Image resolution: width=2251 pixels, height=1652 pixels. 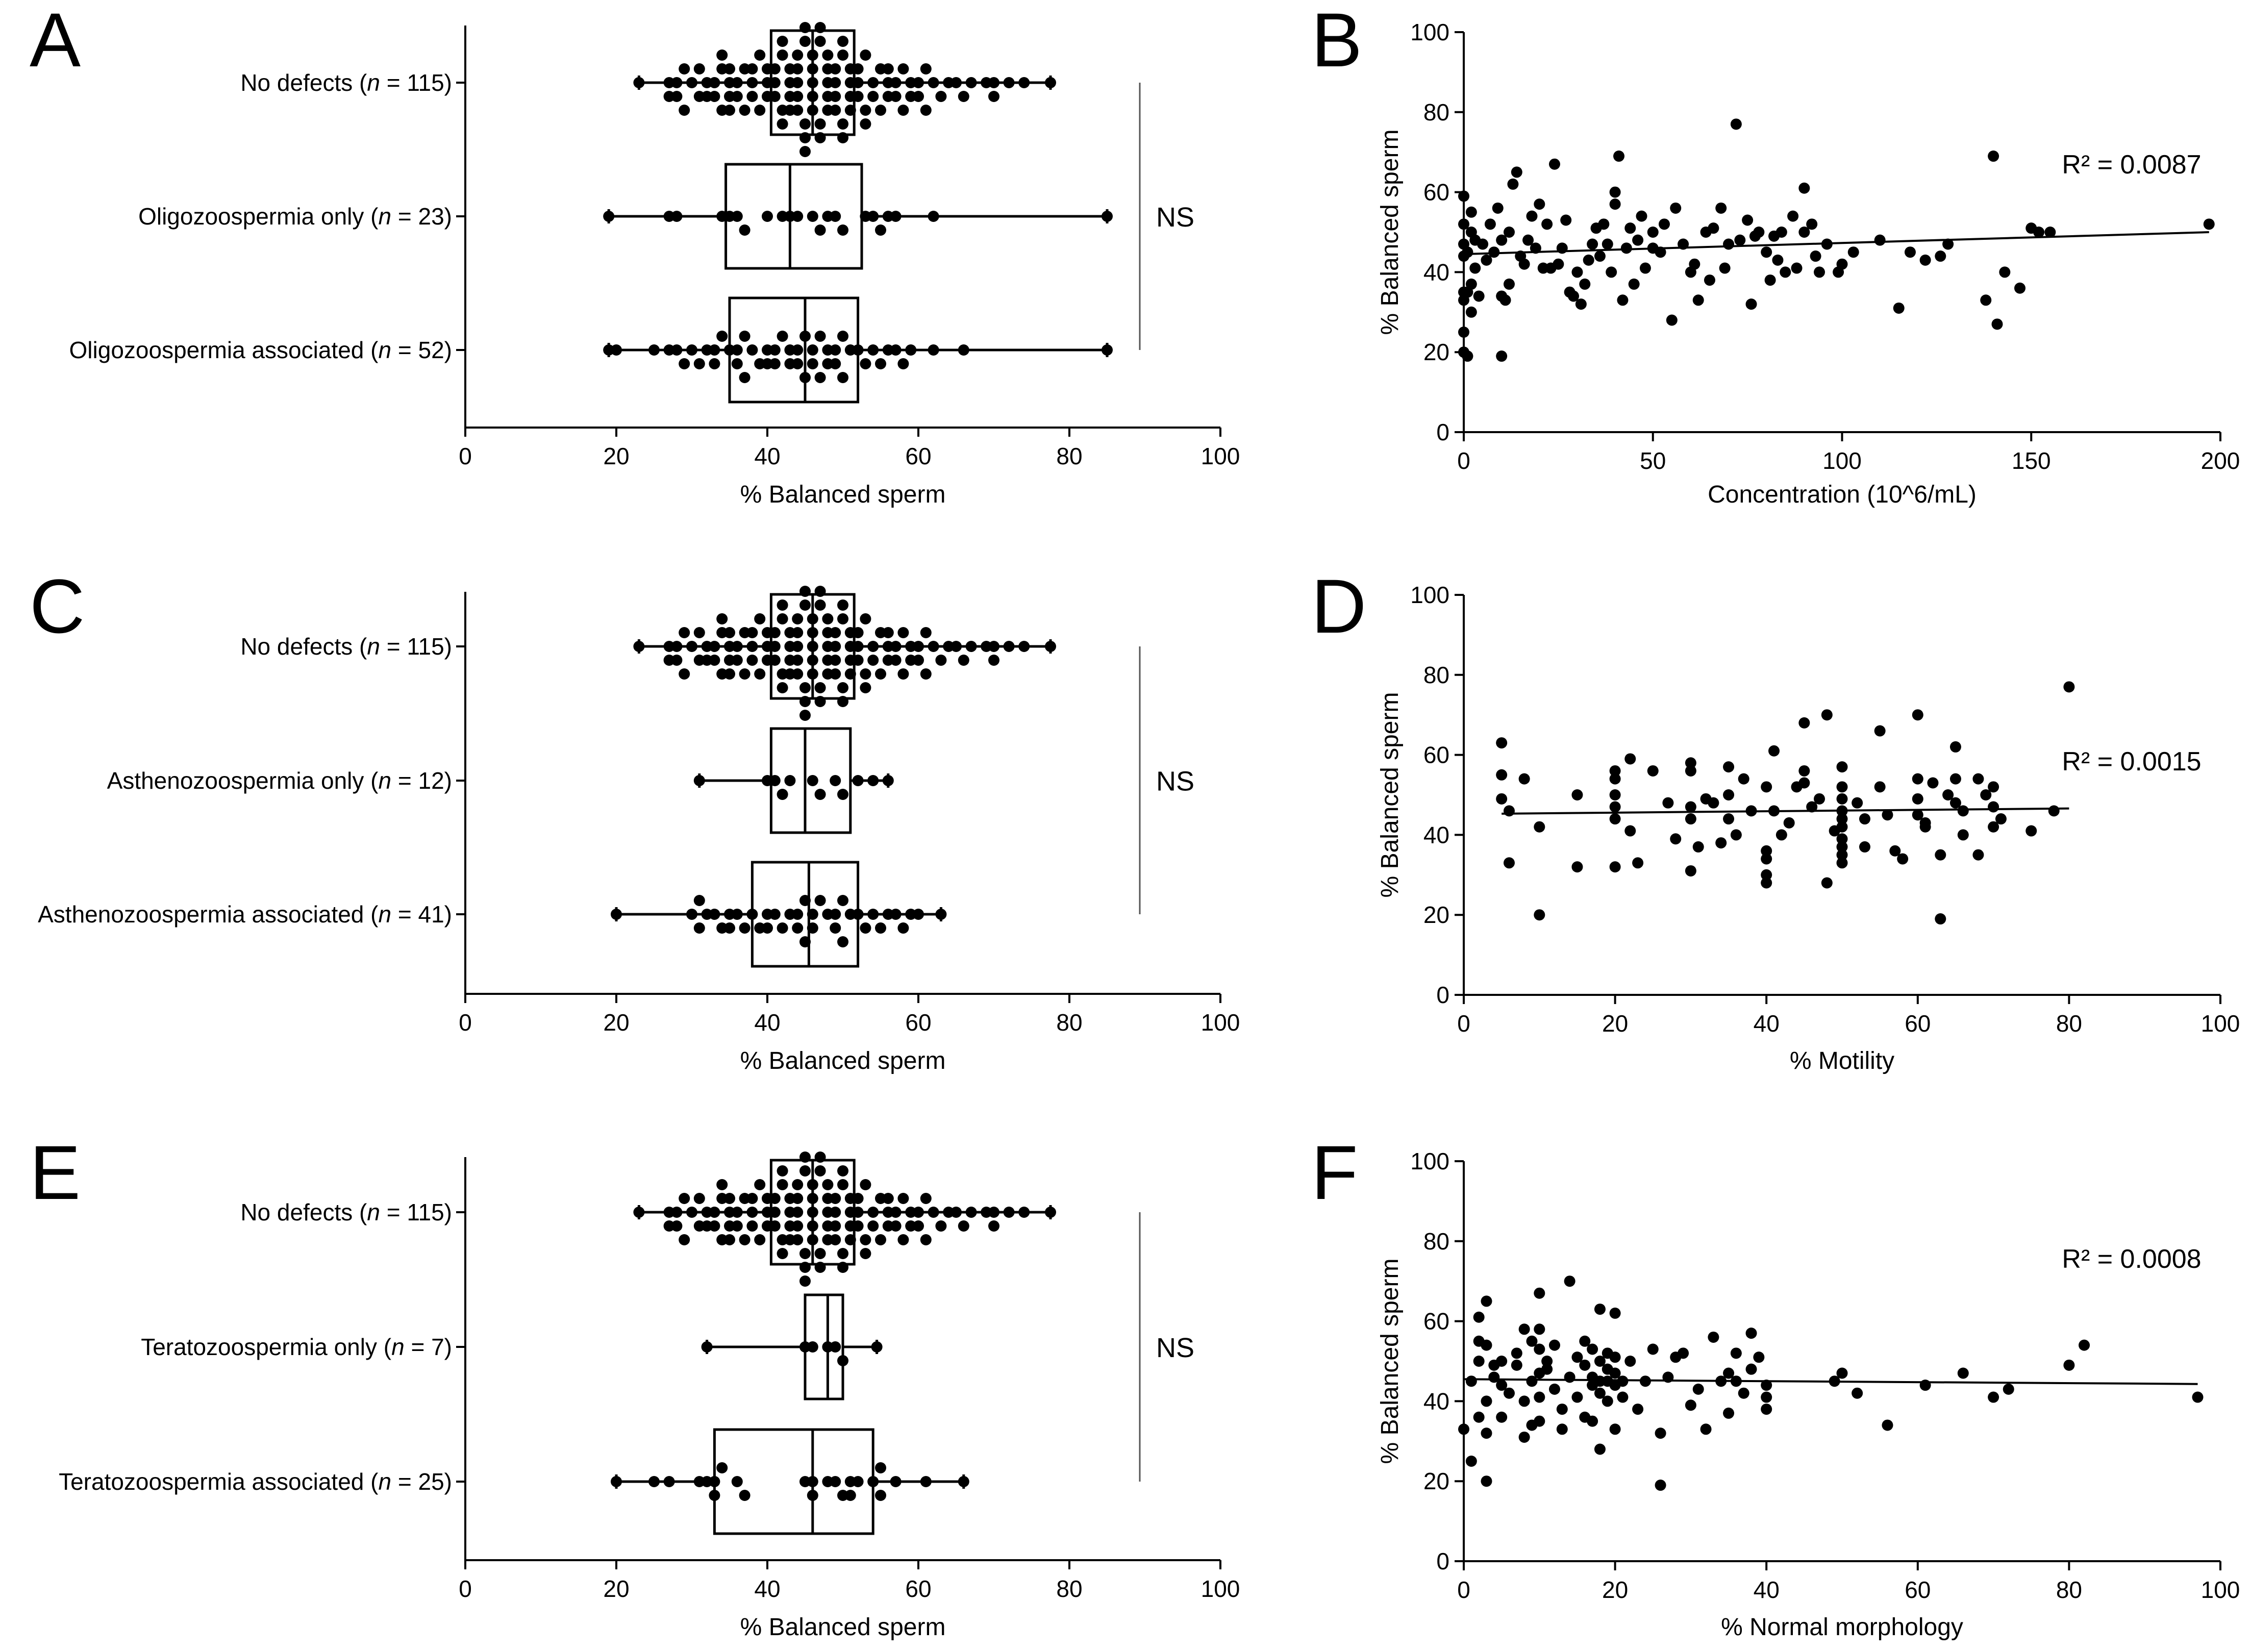 I want to click on x-tick-label: 0, so click(x=465, y=1022).